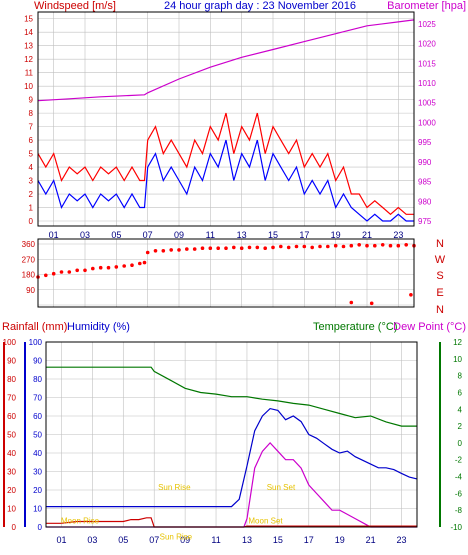  Describe the element at coordinates (178, 512) in the screenshot. I see `panel3-annotations: Moon Rise Sun Rise Sun Rise Sun Set Moon Set` at that location.